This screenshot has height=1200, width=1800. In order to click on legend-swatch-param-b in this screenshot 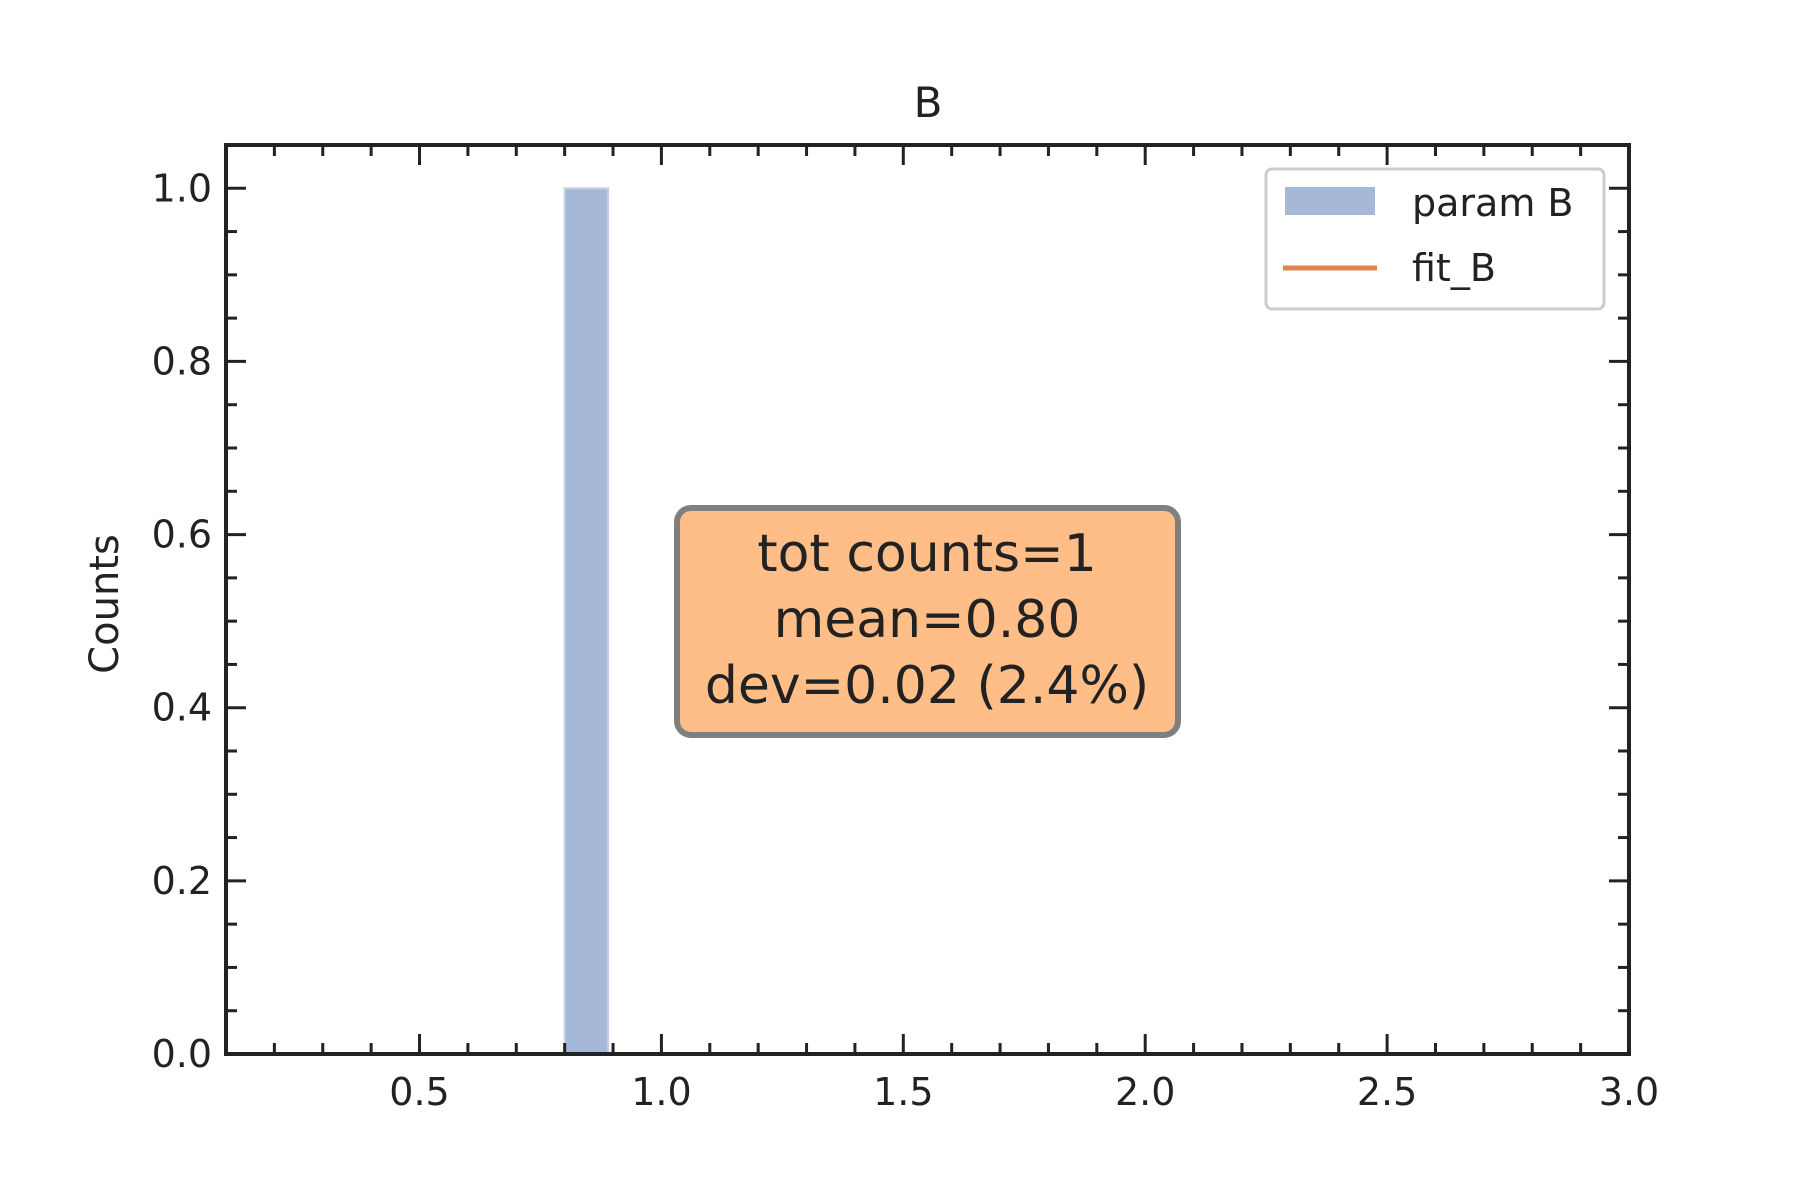, I will do `click(1330, 201)`.